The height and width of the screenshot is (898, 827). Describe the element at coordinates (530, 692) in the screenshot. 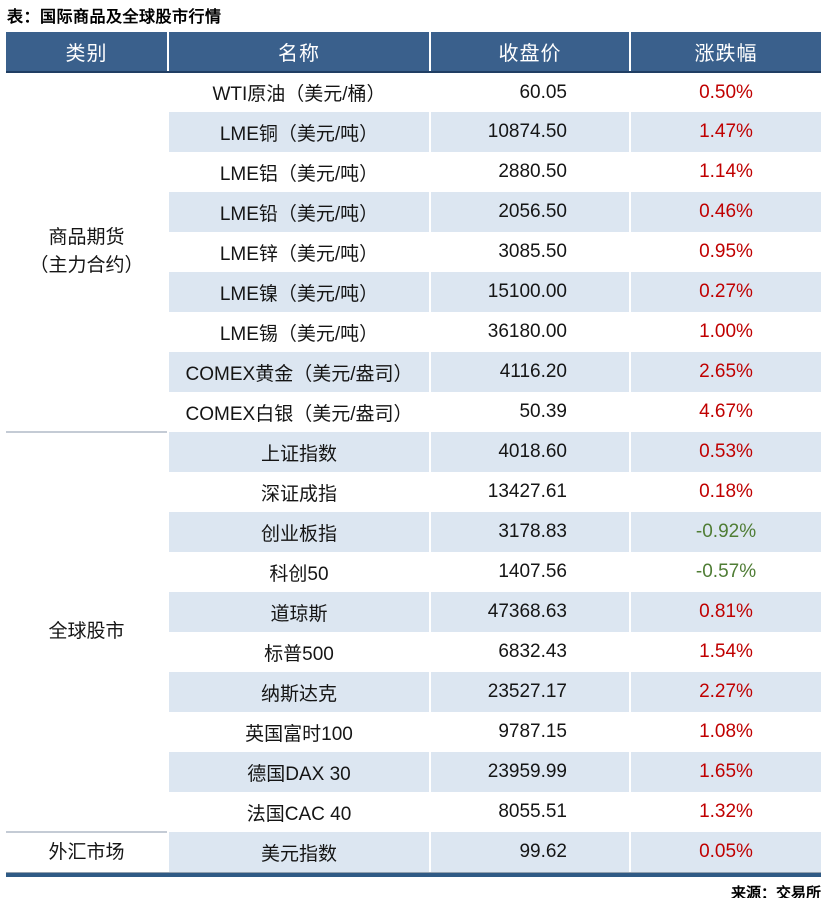

I see `close-price-cell: 23527.17` at that location.